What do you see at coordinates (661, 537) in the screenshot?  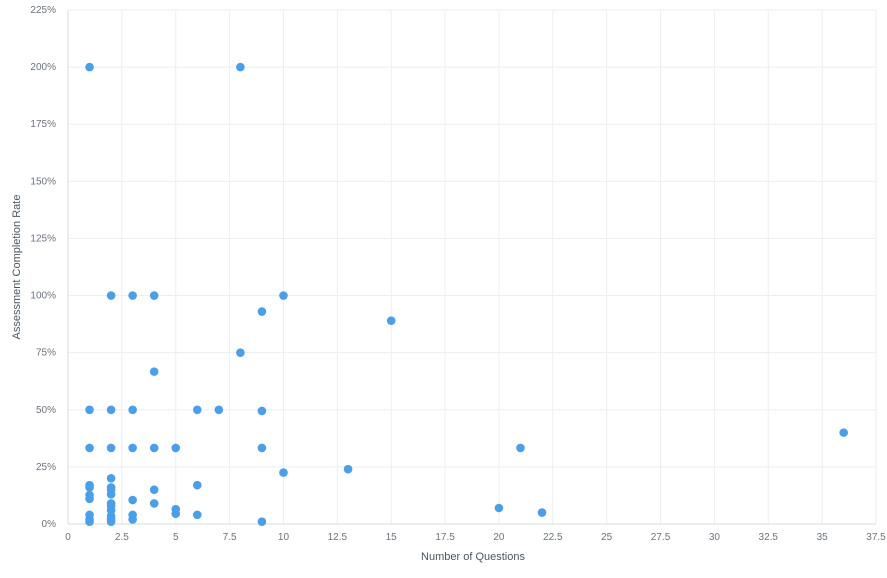 I see `x-tick-label: 27.5` at bounding box center [661, 537].